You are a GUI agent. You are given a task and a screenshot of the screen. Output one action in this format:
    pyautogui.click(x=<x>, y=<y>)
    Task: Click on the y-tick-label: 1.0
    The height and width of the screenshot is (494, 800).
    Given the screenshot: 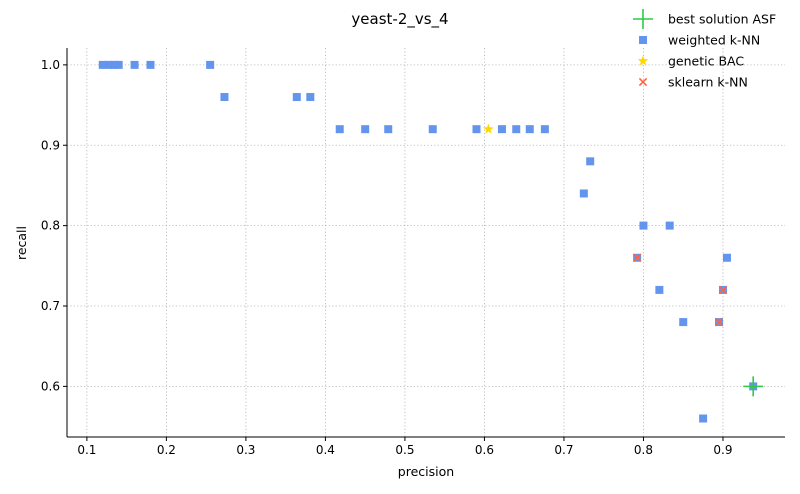 What is the action you would take?
    pyautogui.click(x=50, y=65)
    